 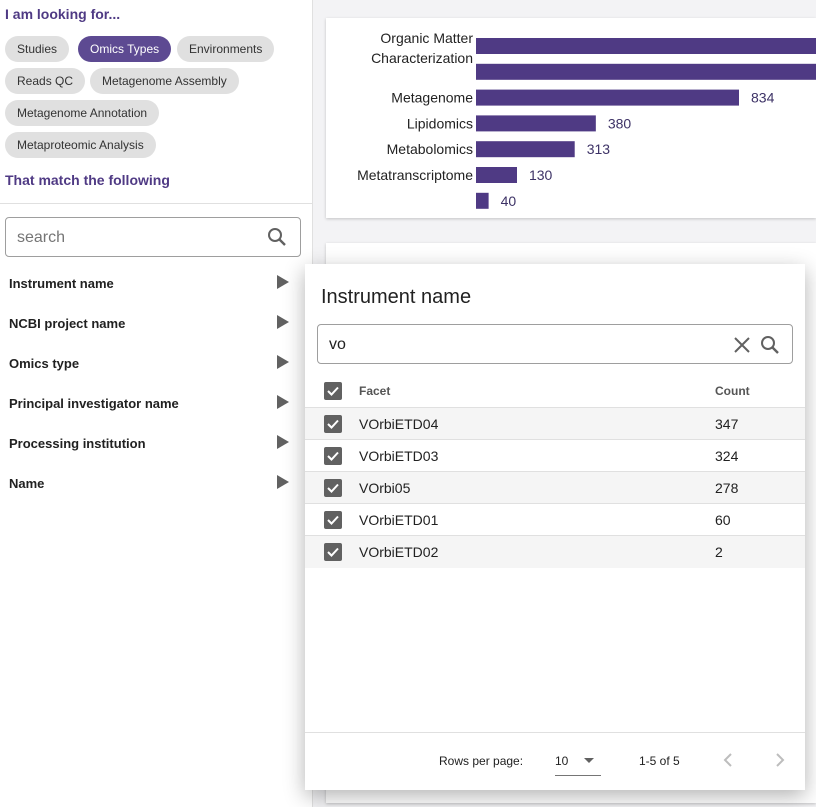 What do you see at coordinates (80, 145) in the screenshot?
I see `filter-chip: Metaproteomic Analysis` at bounding box center [80, 145].